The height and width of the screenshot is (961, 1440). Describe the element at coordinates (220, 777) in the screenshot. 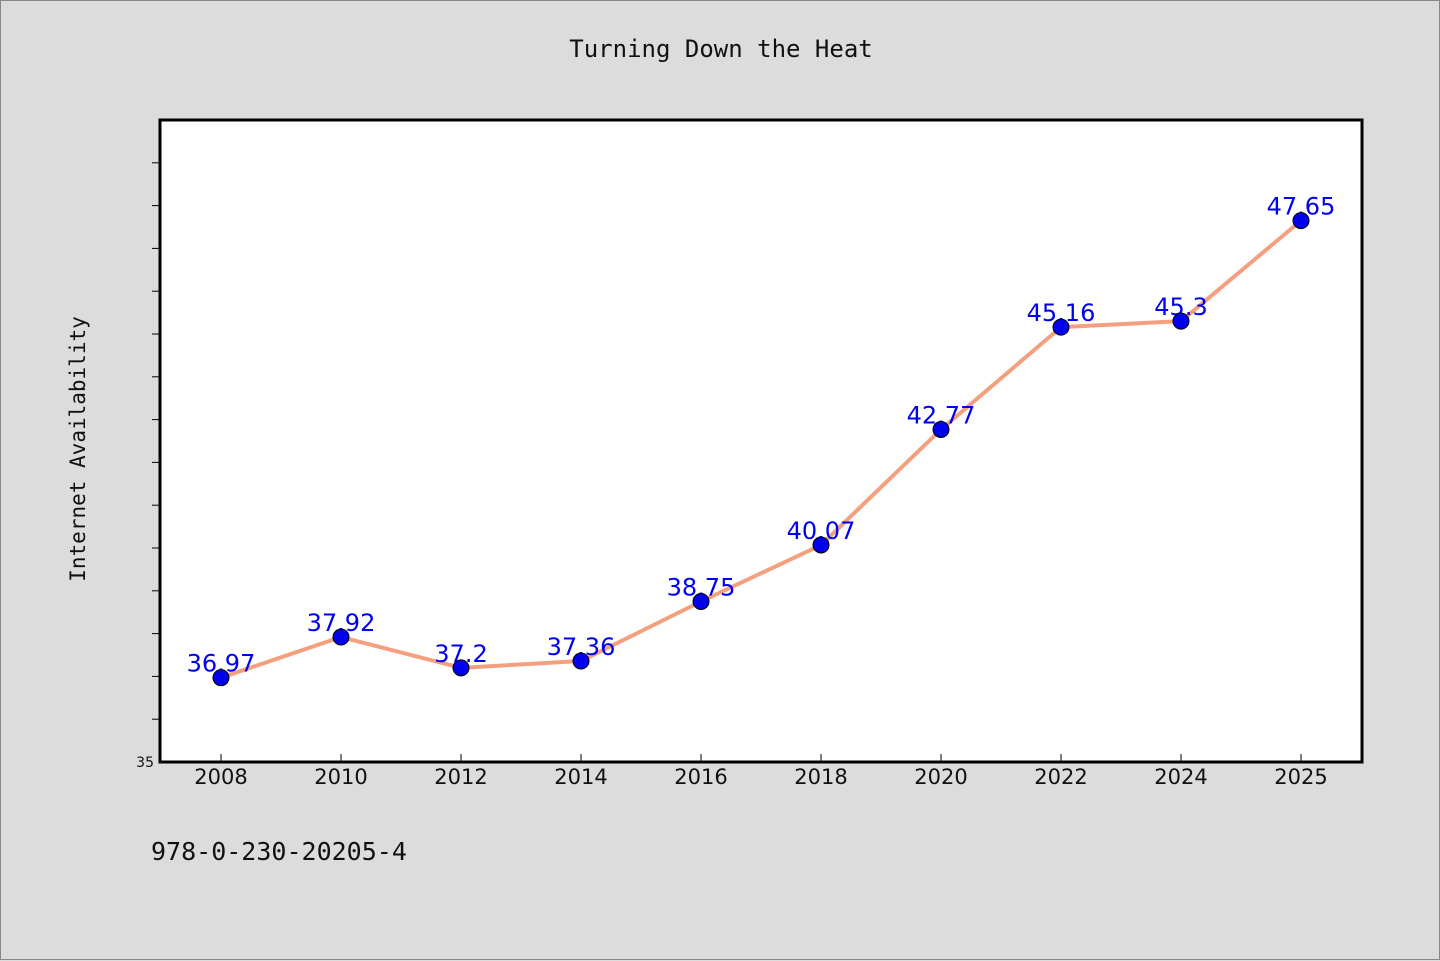

I see `x-tick-label: 2008` at that location.